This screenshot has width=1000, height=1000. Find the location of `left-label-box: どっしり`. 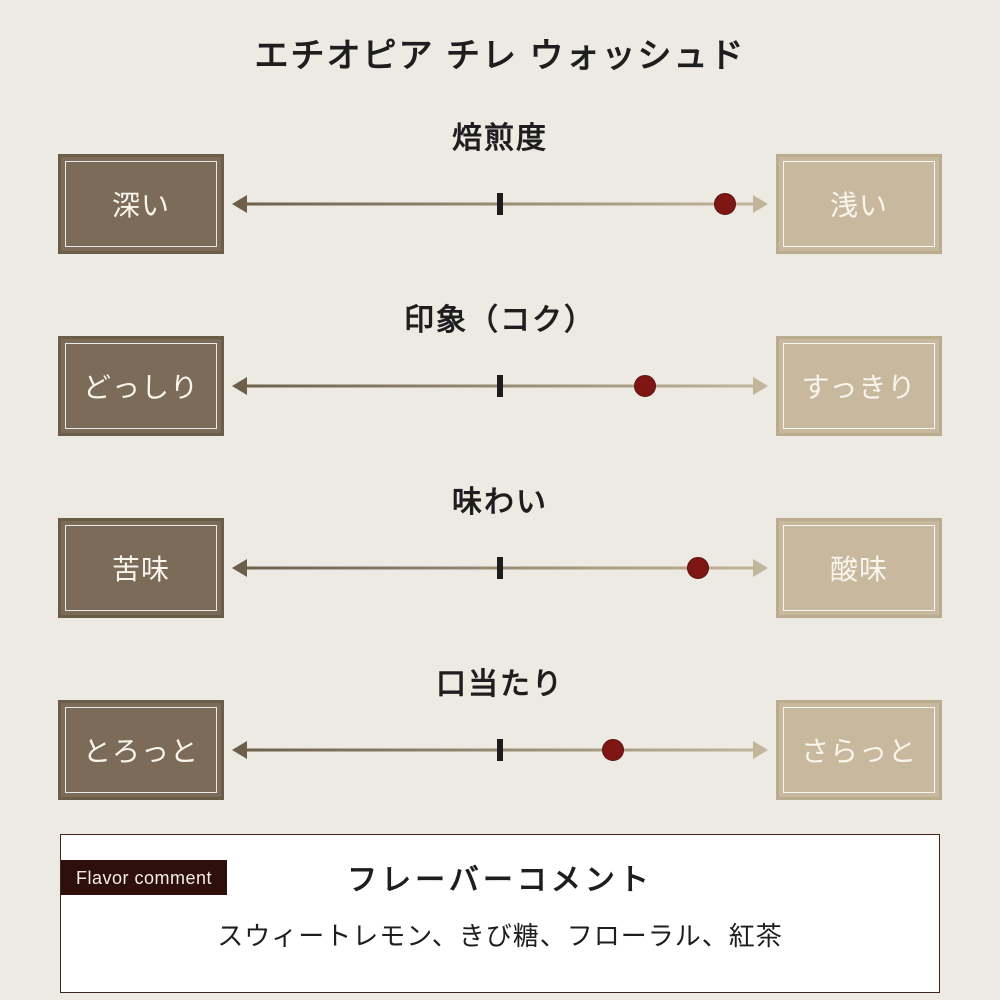

left-label-box: どっしり is located at coordinates (141, 385).